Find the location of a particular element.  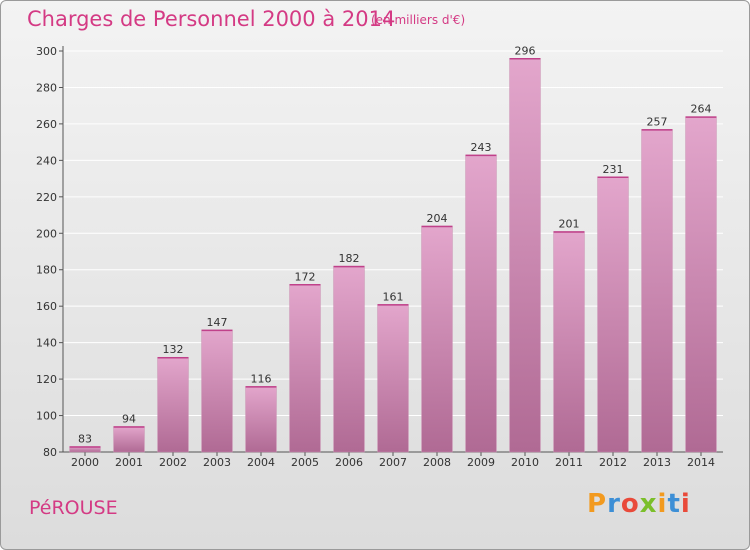

x-tick-label: 2001 is located at coordinates (129, 462).